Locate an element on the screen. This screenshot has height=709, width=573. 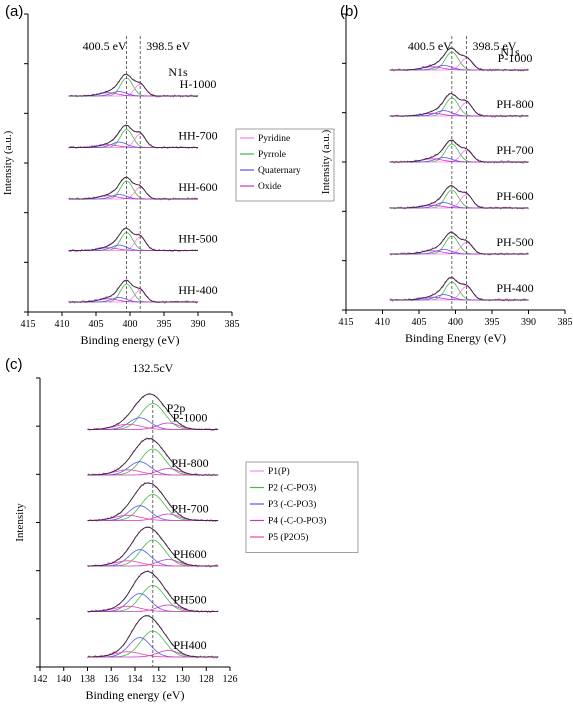
sample-label: PH500 is located at coordinates (189, 600).